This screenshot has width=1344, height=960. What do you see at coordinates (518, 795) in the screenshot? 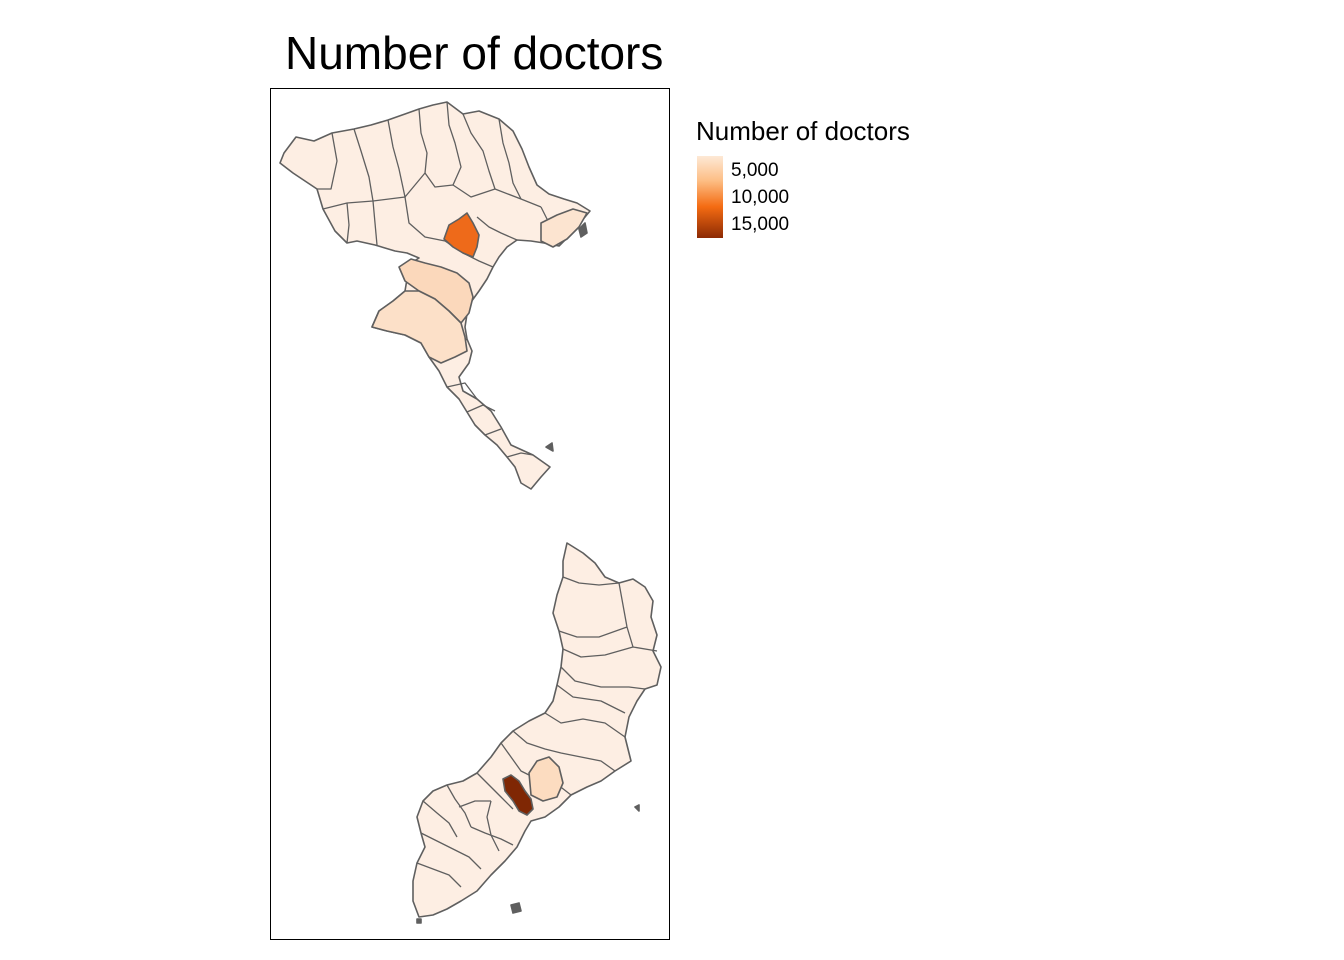
I see `region-ho-chi-minh-city` at bounding box center [518, 795].